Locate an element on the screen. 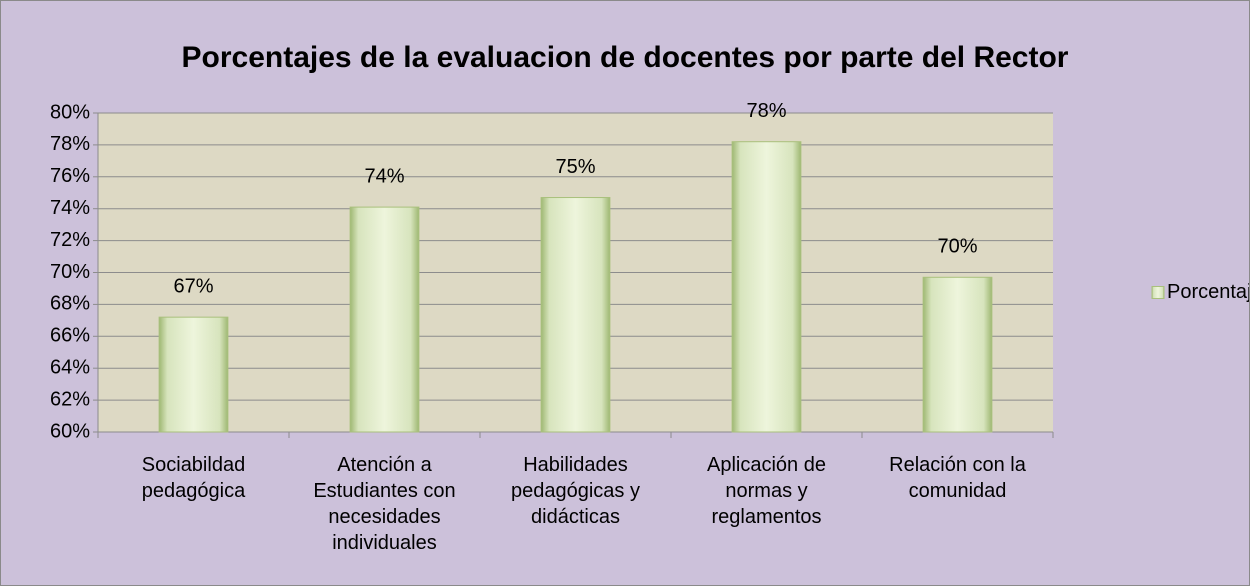  legend-swatch is located at coordinates (1158, 292).